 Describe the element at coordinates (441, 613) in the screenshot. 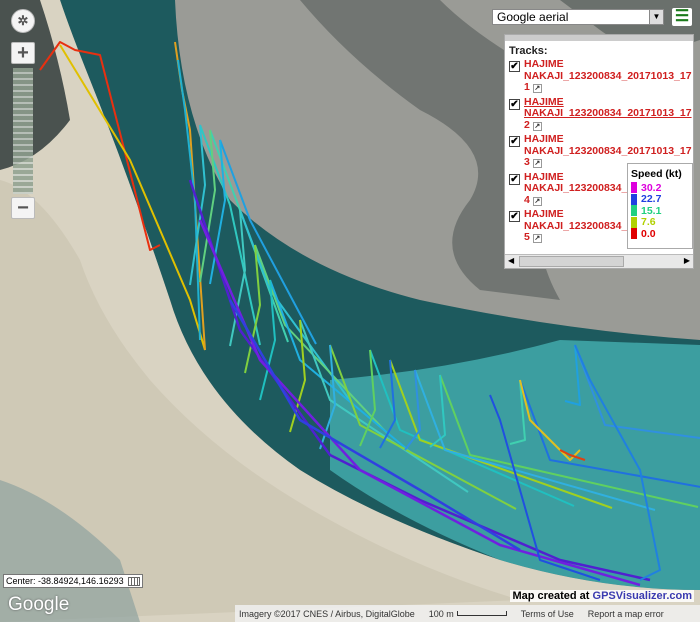

I see `scale-label: 100 m` at that location.